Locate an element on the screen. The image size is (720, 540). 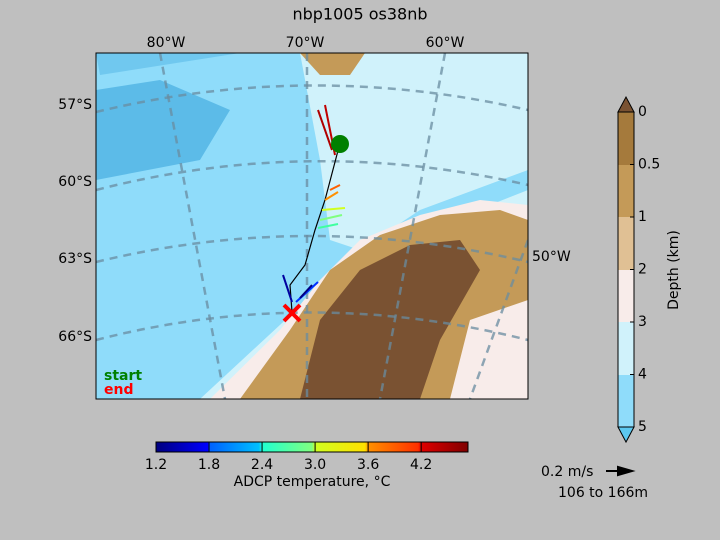
colorbar-tick-label: 0.5 is located at coordinates (649, 165).